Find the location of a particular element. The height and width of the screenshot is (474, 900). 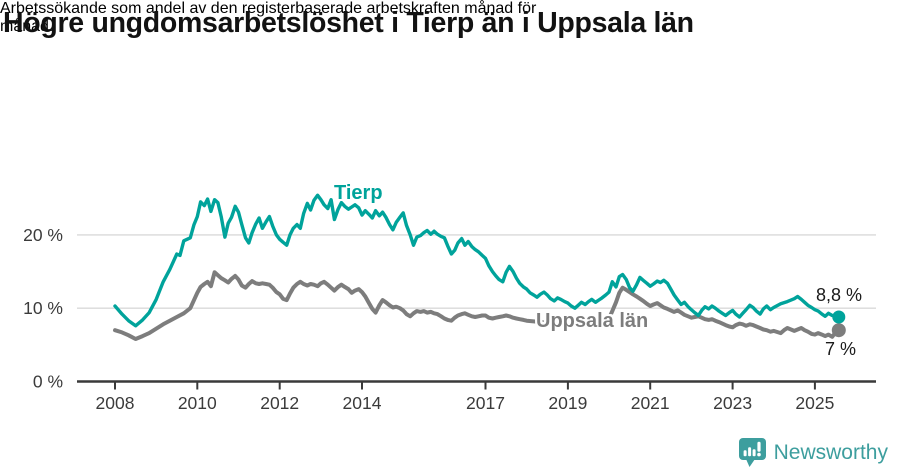

subtitle-line-2: månad. is located at coordinates (27, 26).